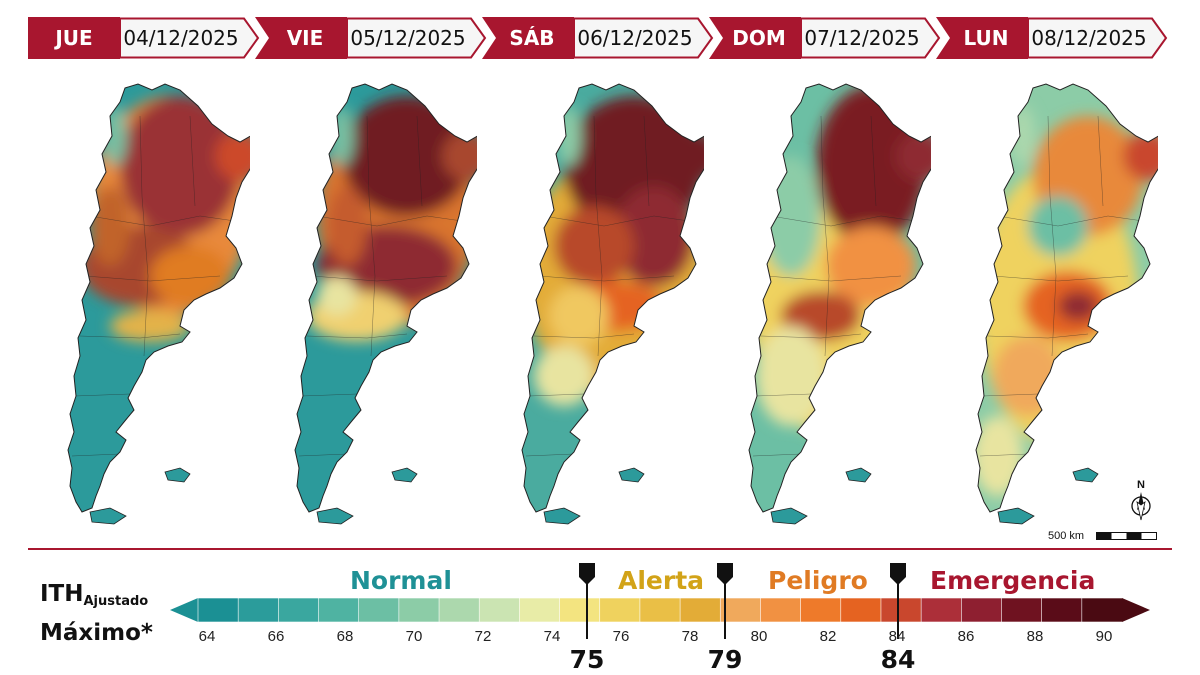  I want to click on threshold-value: 84, so click(898, 659).